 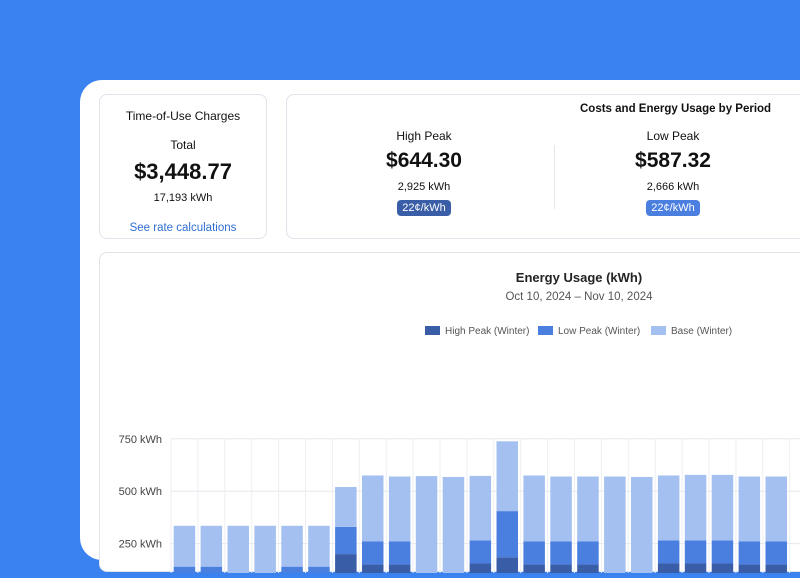 What do you see at coordinates (673, 136) in the screenshot?
I see `period-name: Low Peak` at bounding box center [673, 136].